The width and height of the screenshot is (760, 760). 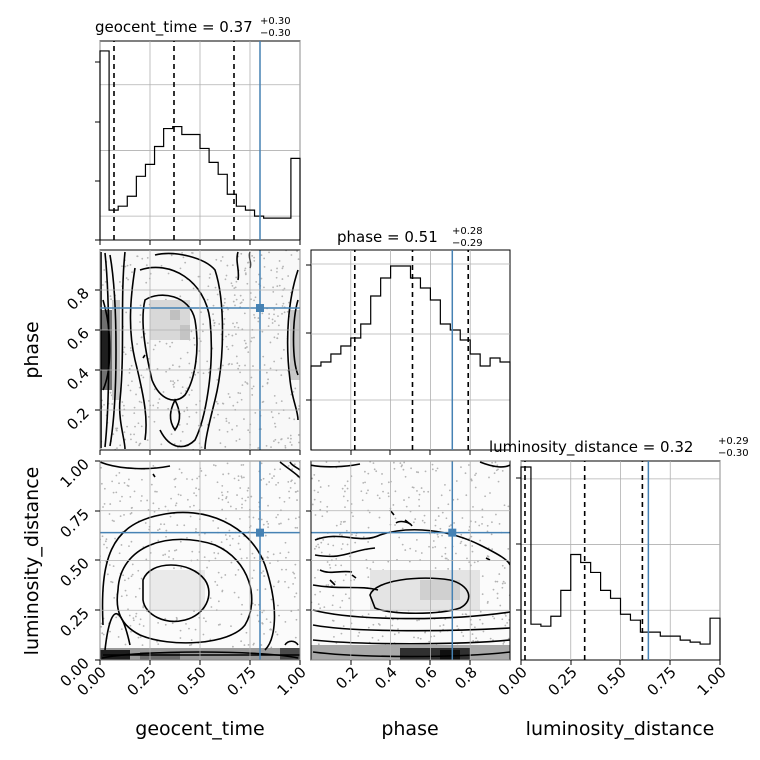 I want to click on ytick-phase-3: 0.8, so click(x=78, y=299).